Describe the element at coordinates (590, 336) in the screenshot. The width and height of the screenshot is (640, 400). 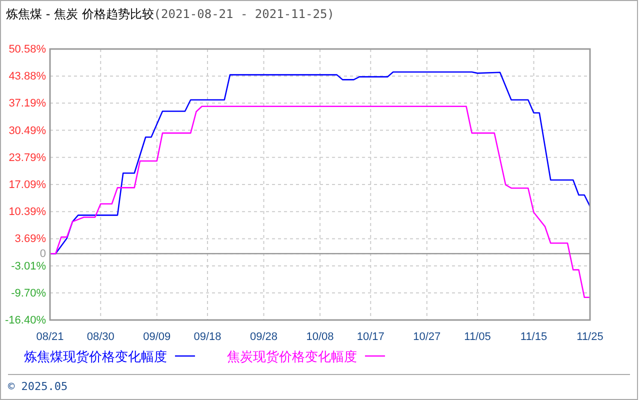
I see `x-tick-label: 11/25` at that location.